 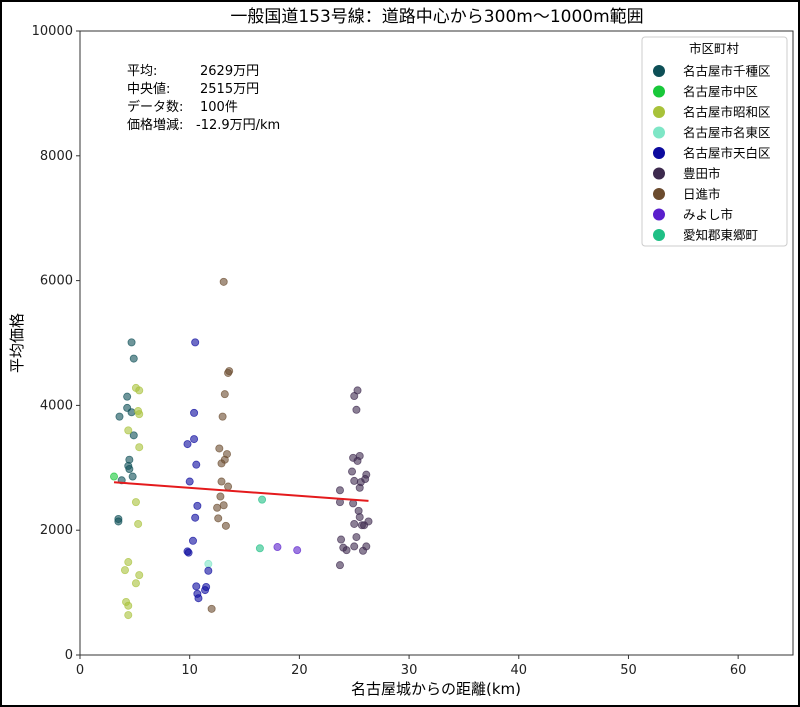 What do you see at coordinates (229, 89) in the screenshot?
I see `stat-value: 2515万円` at bounding box center [229, 89].